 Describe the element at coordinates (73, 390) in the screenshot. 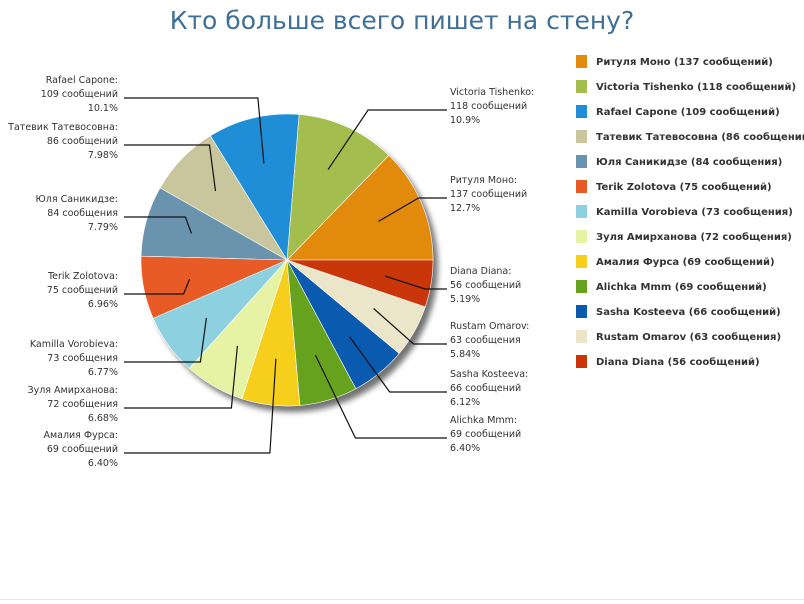

I see `callout-text-зуля-амирханова-name: Зуля Амирханова:` at that location.